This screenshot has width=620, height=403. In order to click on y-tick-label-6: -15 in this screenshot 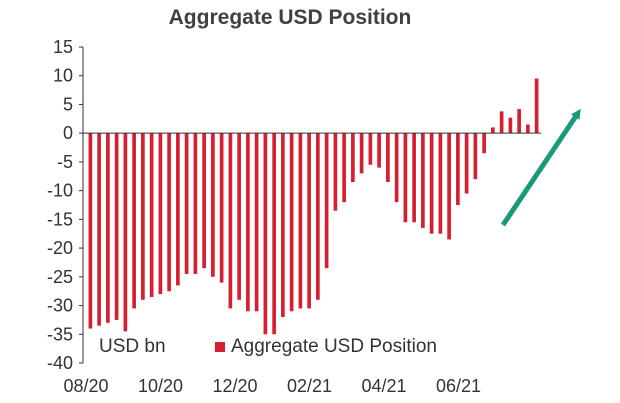, I will do `click(60, 219)`.